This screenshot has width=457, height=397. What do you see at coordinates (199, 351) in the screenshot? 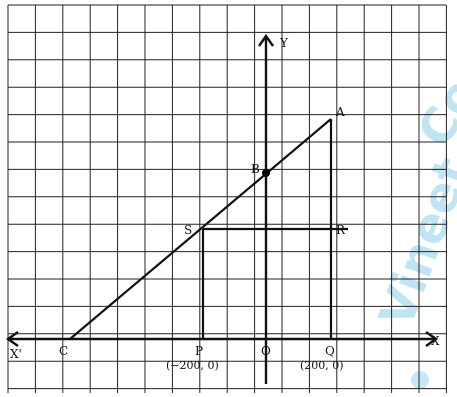
I see `point-label-p: P` at bounding box center [199, 351].